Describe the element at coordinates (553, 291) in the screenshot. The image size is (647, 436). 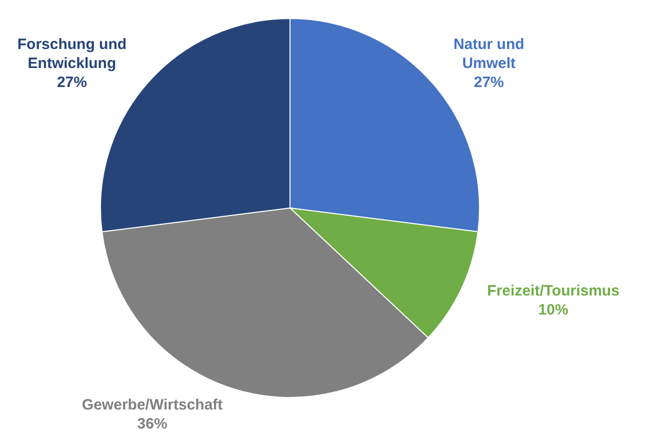
I see `slice-label: Freizeit/Tourismus` at that location.